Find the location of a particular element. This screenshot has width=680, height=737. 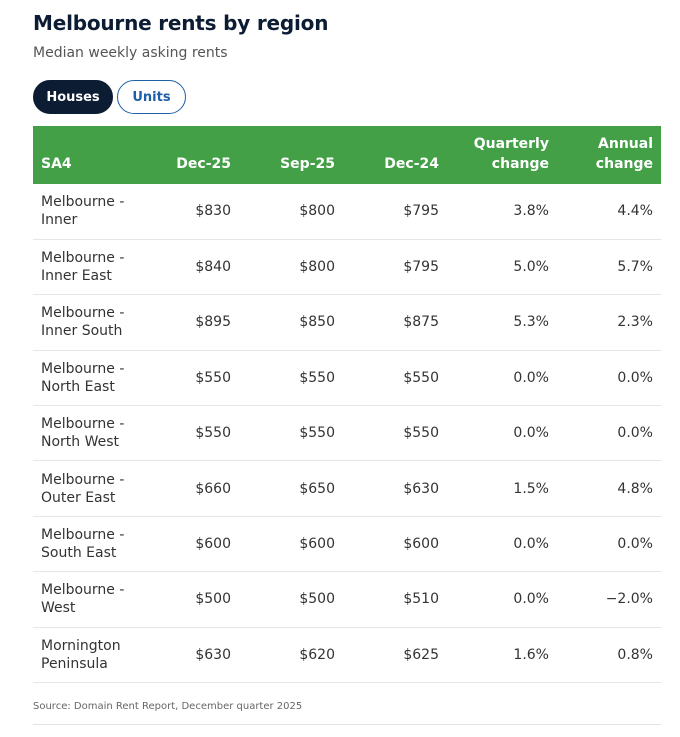

region-name-line: Mornington is located at coordinates (81, 645).